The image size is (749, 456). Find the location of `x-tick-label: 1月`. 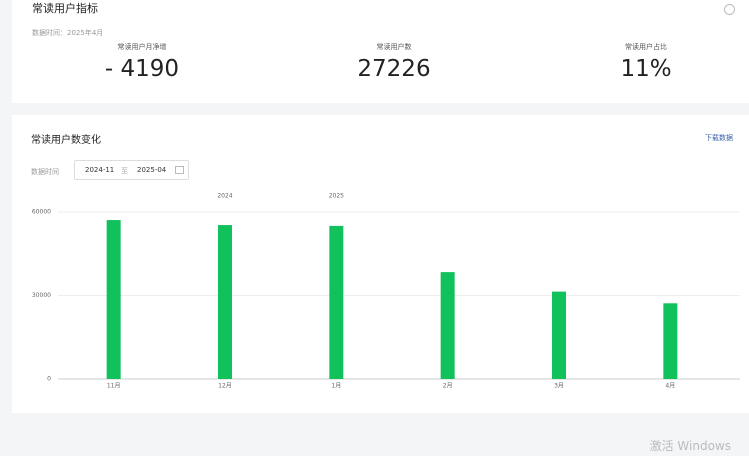

x-tick-label: 1月 is located at coordinates (336, 386).